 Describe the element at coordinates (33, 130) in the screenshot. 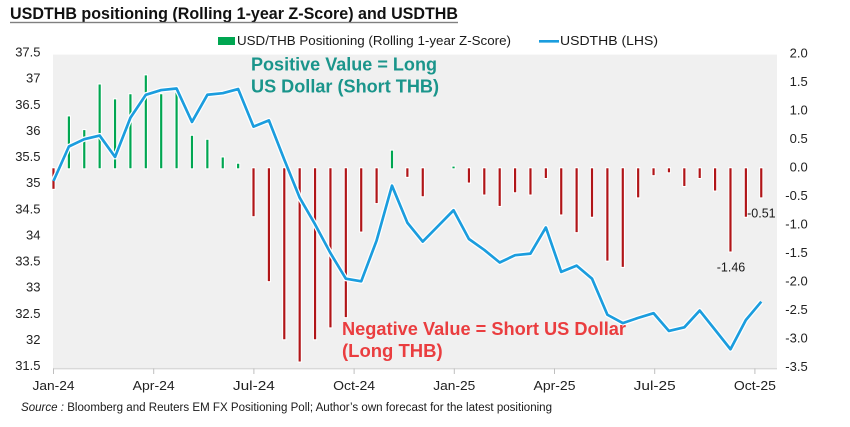

I see `svg-text: 36` at that location.